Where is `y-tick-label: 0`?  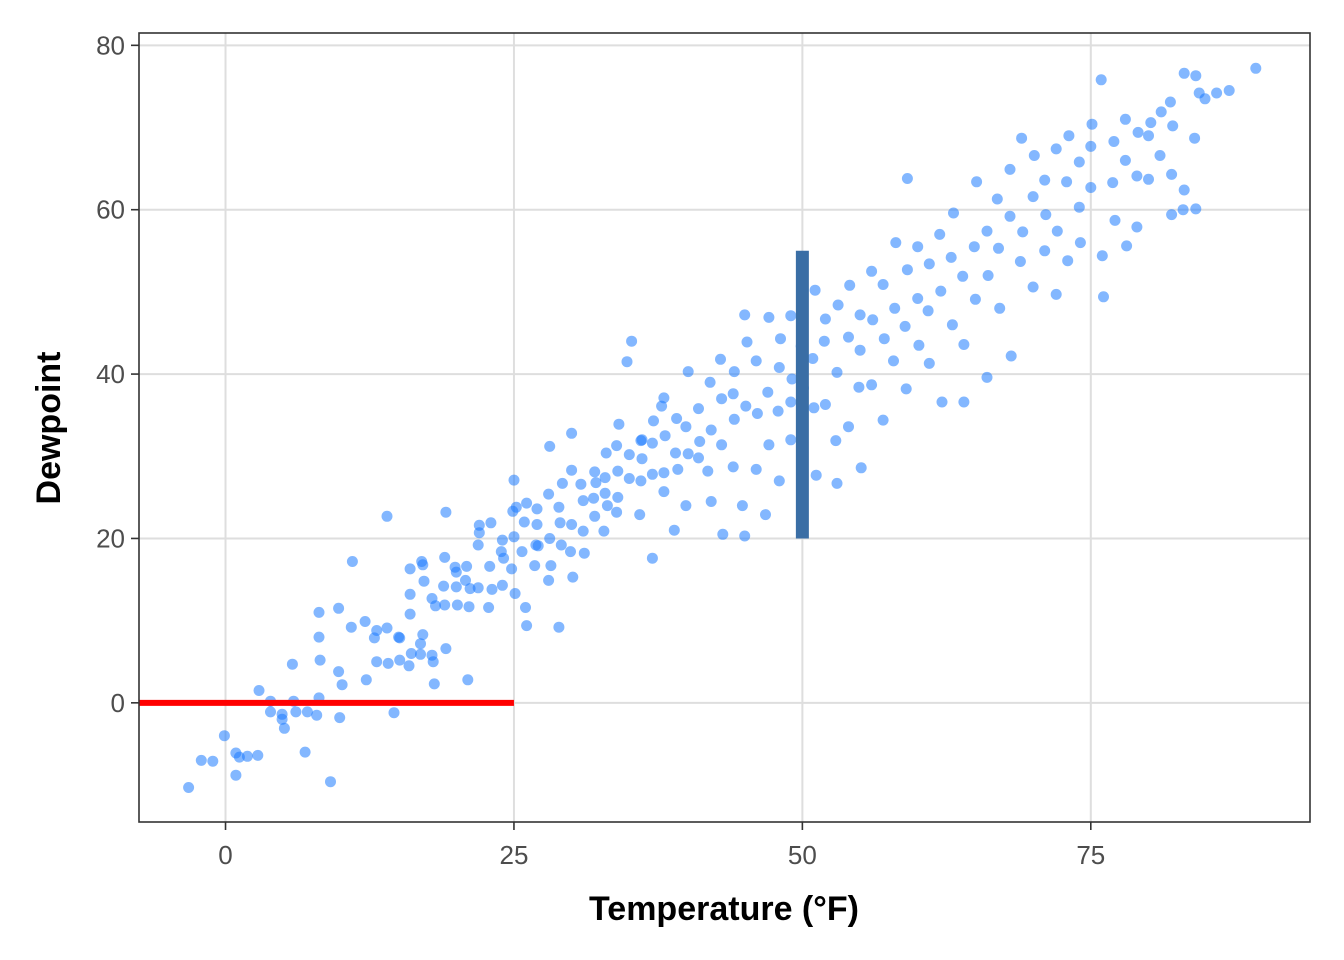
y-tick-label: 0 is located at coordinates (118, 703).